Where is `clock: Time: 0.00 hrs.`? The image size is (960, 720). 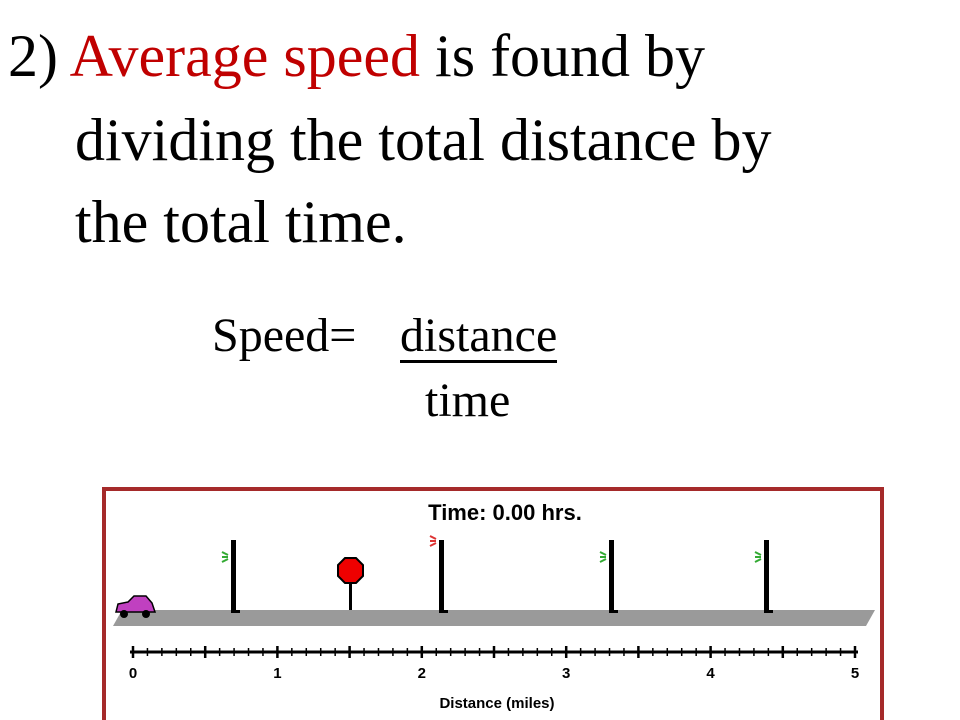 clock: Time: 0.00 hrs. is located at coordinates (505, 512).